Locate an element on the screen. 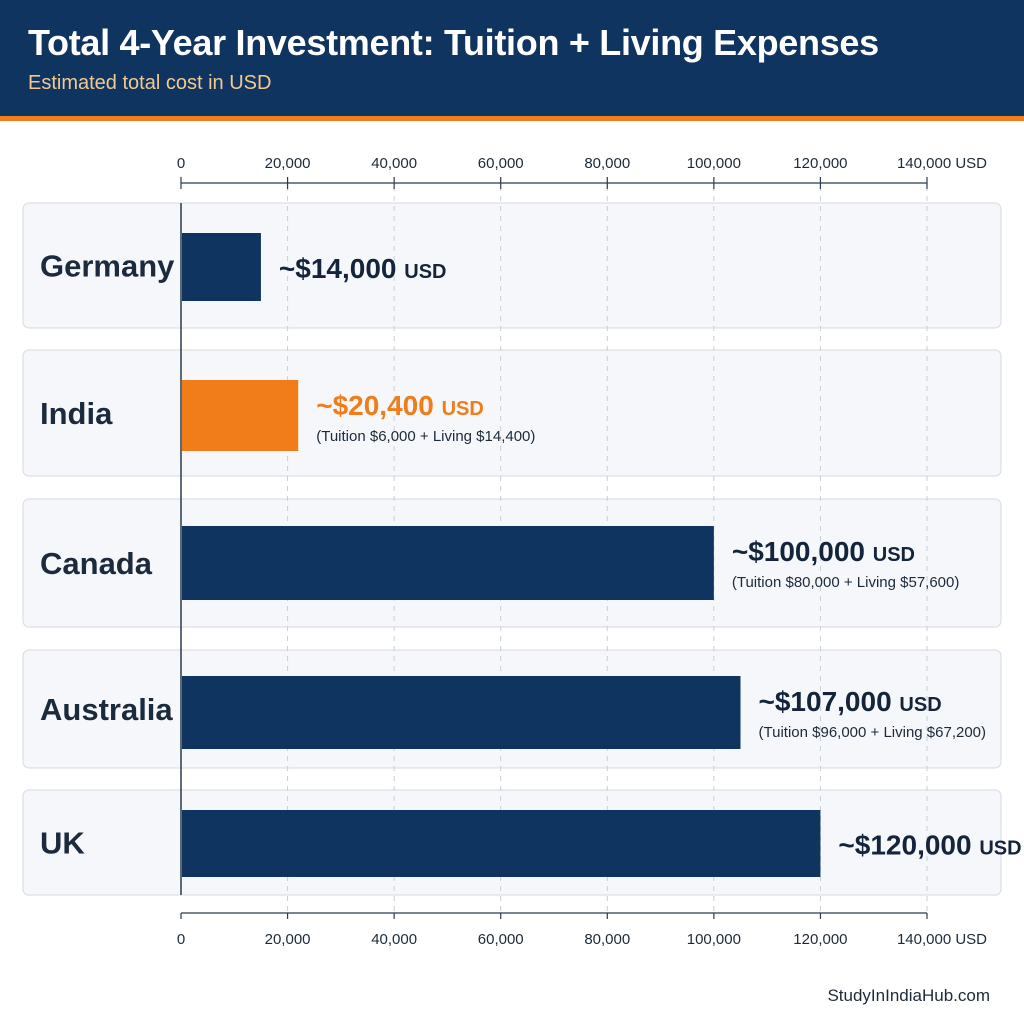  chart-header is located at coordinates (512, 58).